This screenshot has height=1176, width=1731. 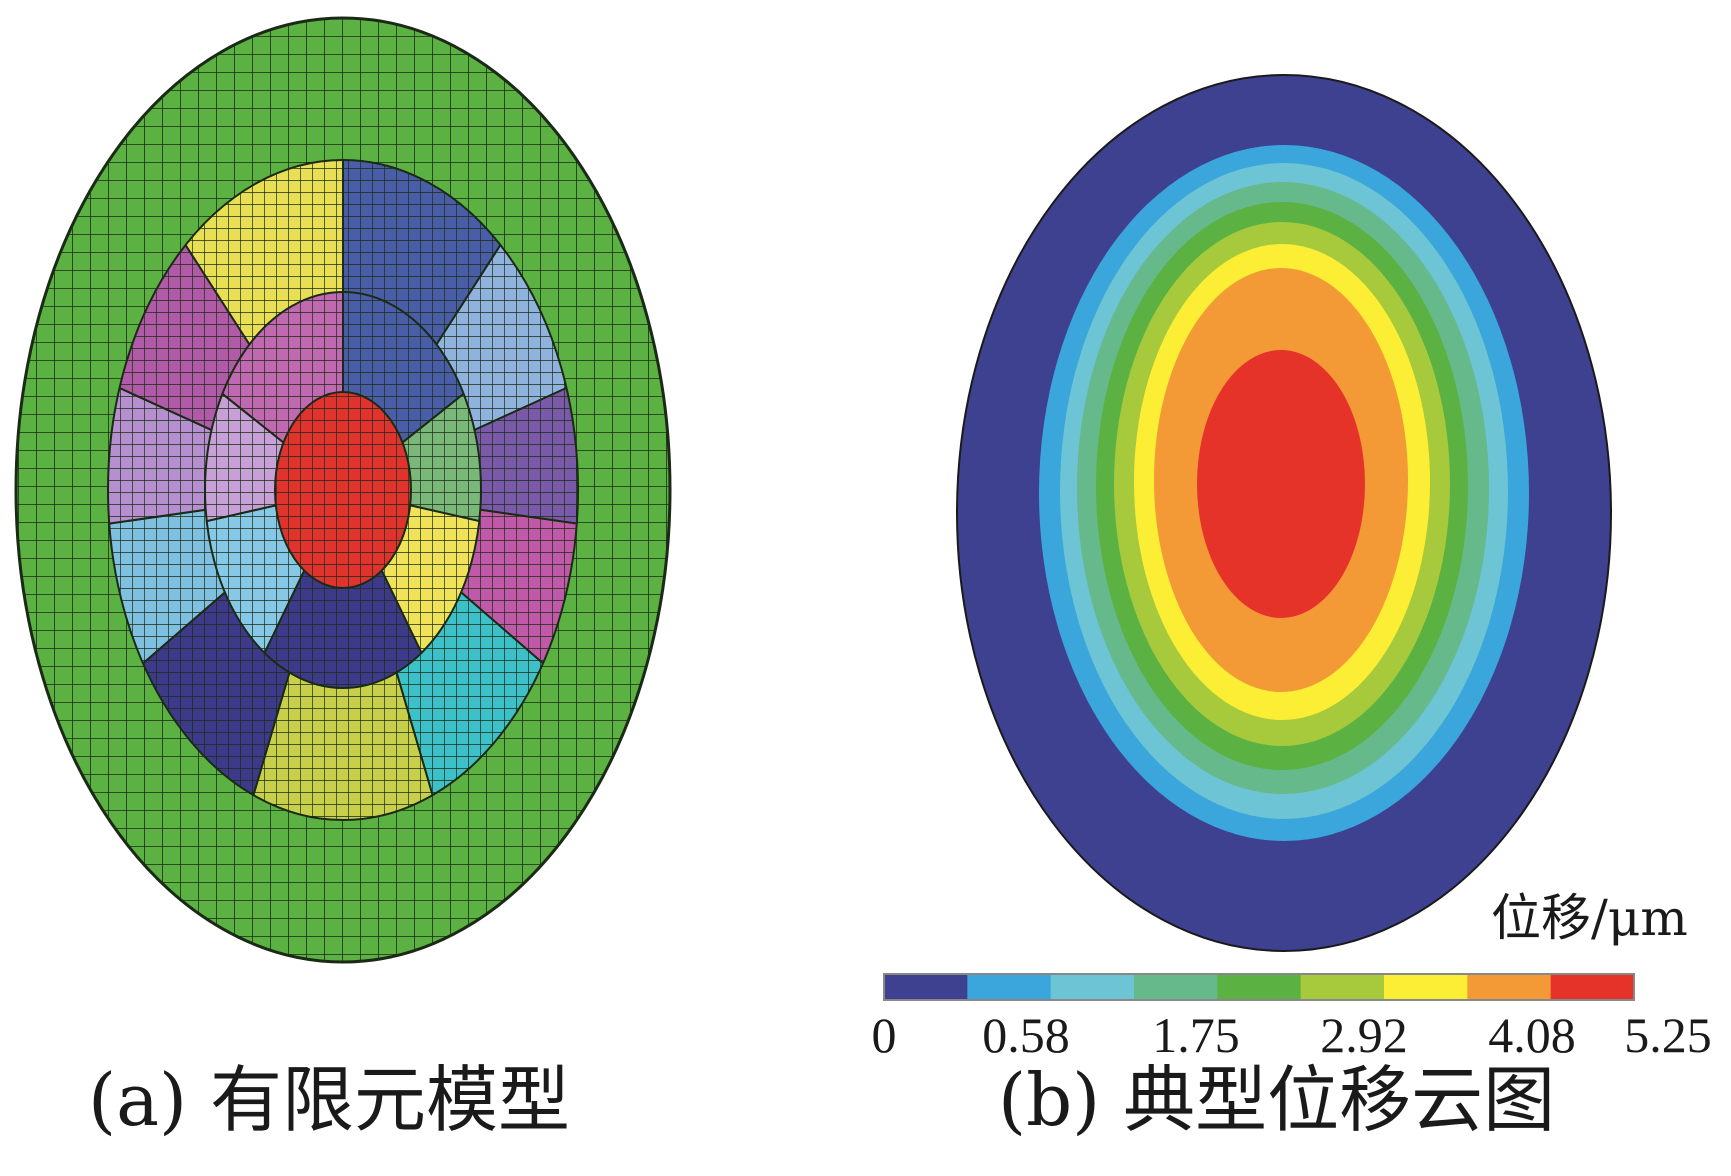 I want to click on colorbar-tick-label: 0, so click(x=884, y=1035).